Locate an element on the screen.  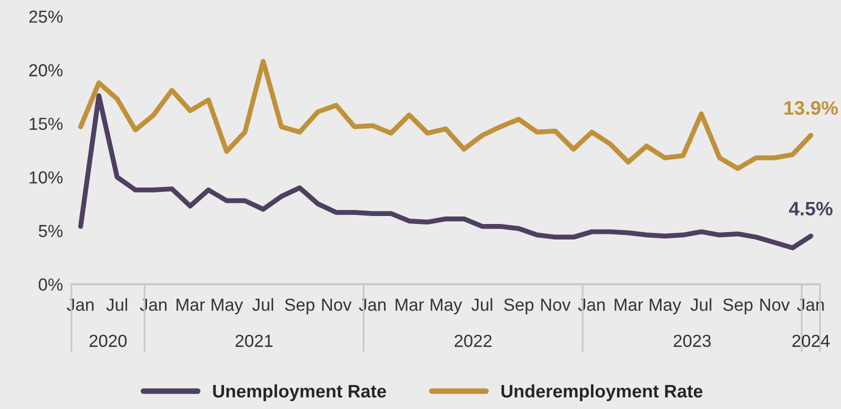
text: 2024 is located at coordinates (811, 341).